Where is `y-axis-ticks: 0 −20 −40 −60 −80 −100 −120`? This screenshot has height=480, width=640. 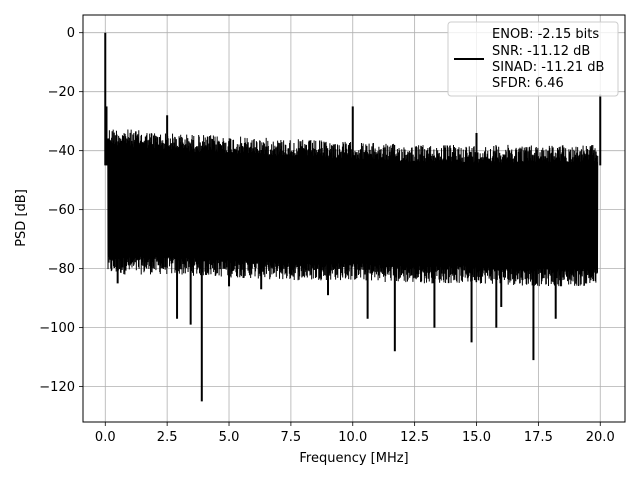
y-axis-ticks: 0 −20 −40 −60 −80 −100 −120 is located at coordinates (61, 210).